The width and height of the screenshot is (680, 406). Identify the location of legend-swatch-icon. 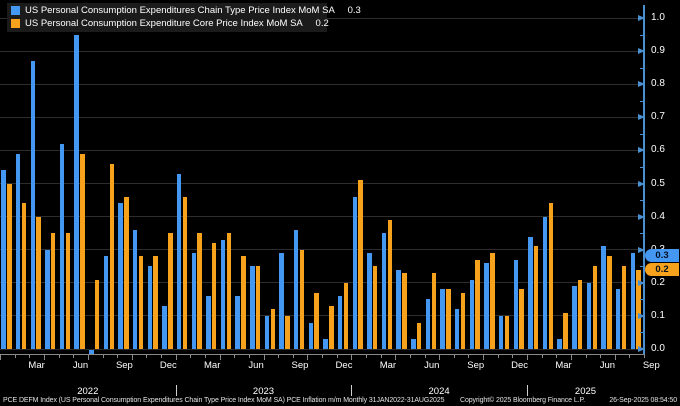
(15, 23).